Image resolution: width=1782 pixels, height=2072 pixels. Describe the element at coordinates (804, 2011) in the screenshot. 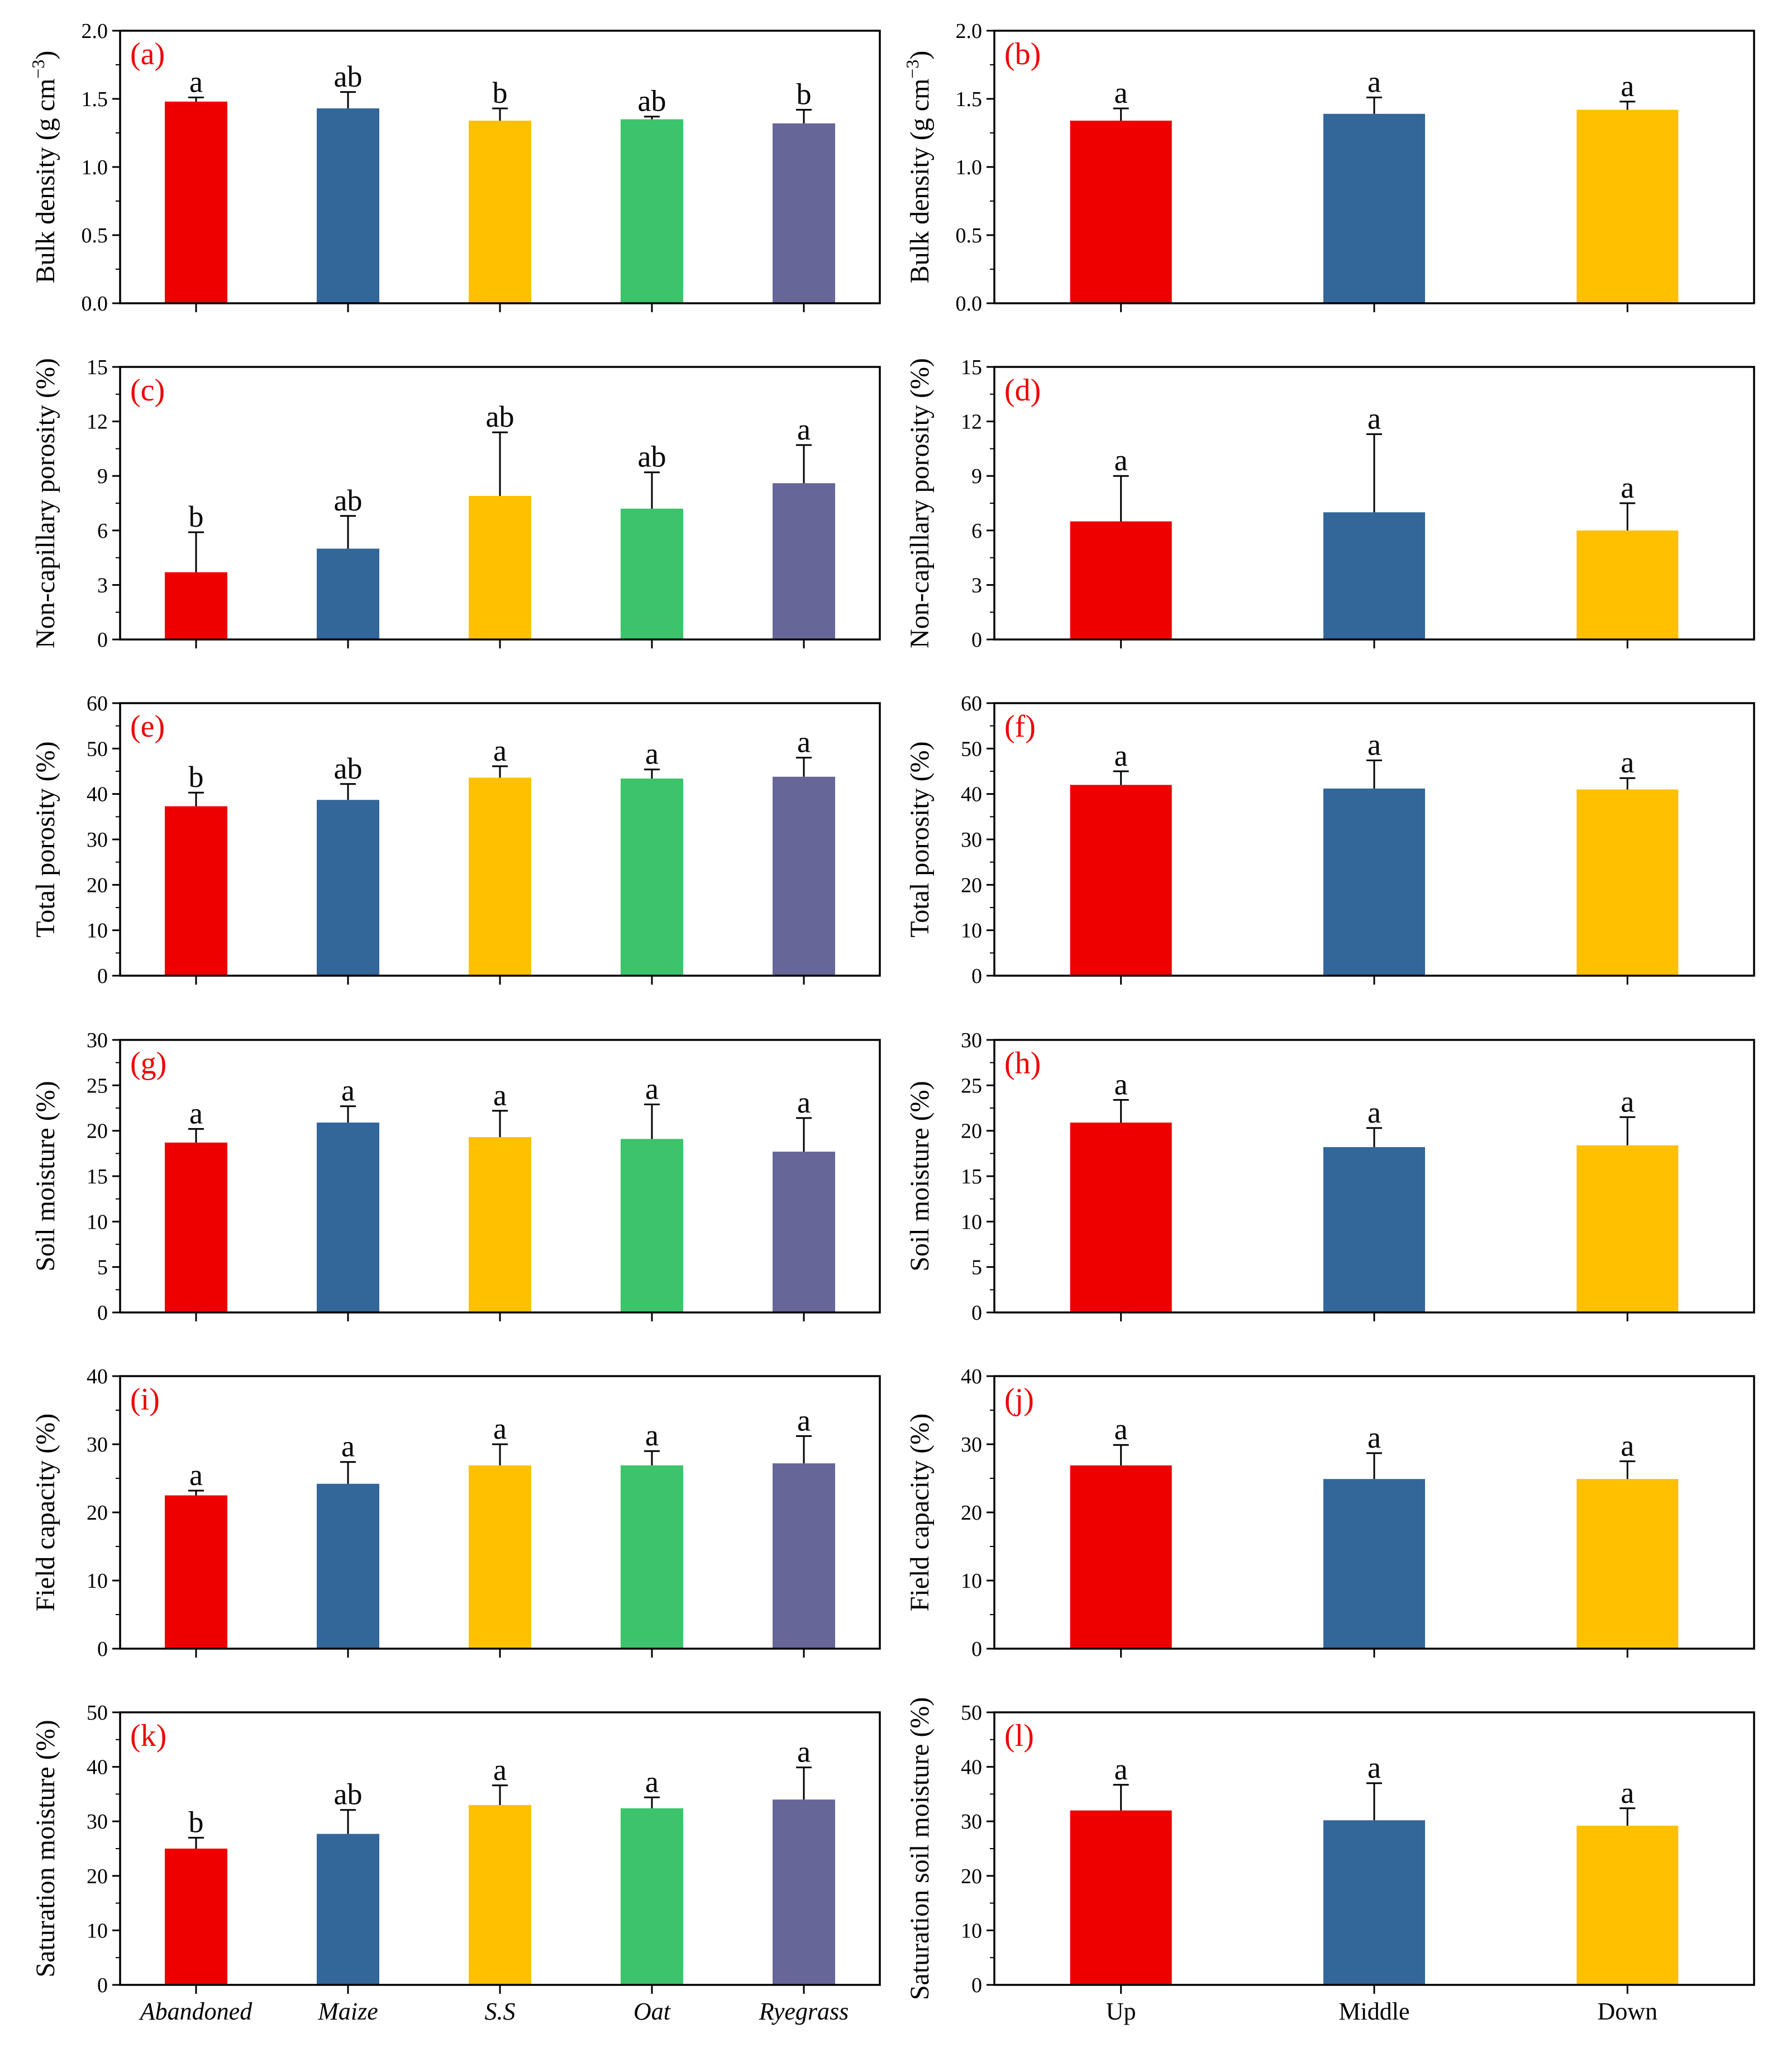

I see `x-category-label: Ryegrass` at that location.